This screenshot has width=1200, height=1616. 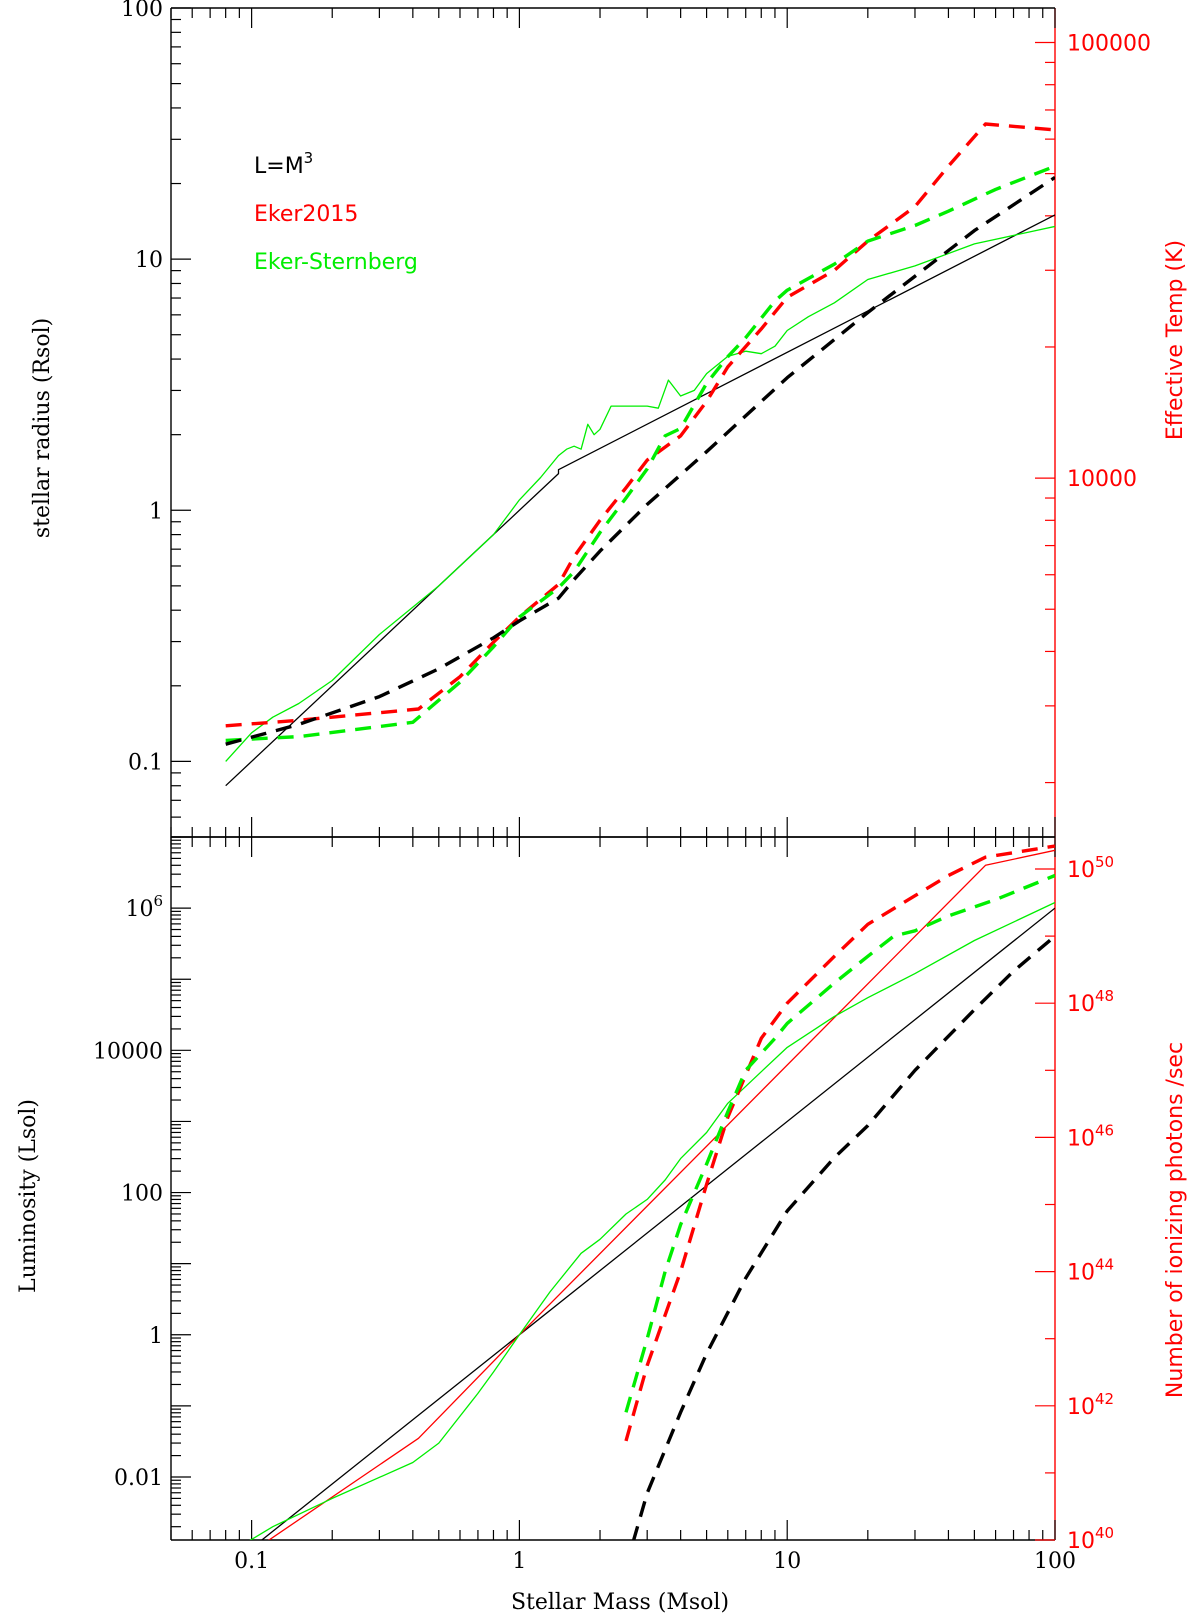 What do you see at coordinates (42, 428) in the screenshot?
I see `radius-axis-title: stellar radius (Rsol)` at bounding box center [42, 428].